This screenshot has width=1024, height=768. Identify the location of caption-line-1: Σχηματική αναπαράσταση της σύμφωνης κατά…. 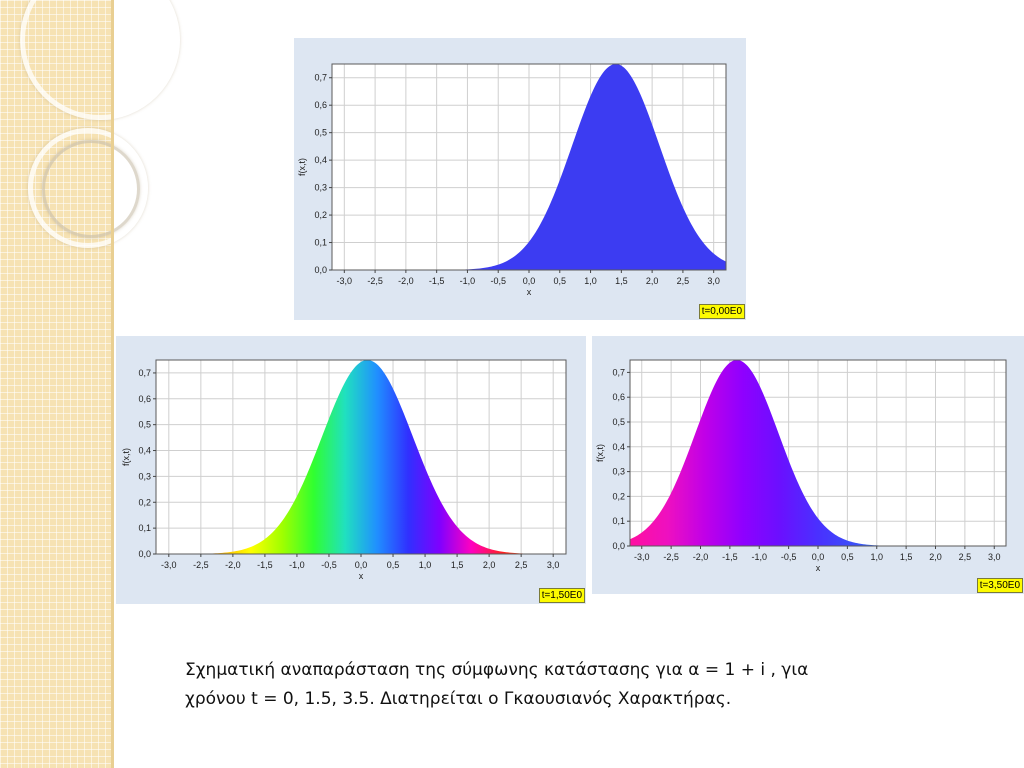
(497, 670).